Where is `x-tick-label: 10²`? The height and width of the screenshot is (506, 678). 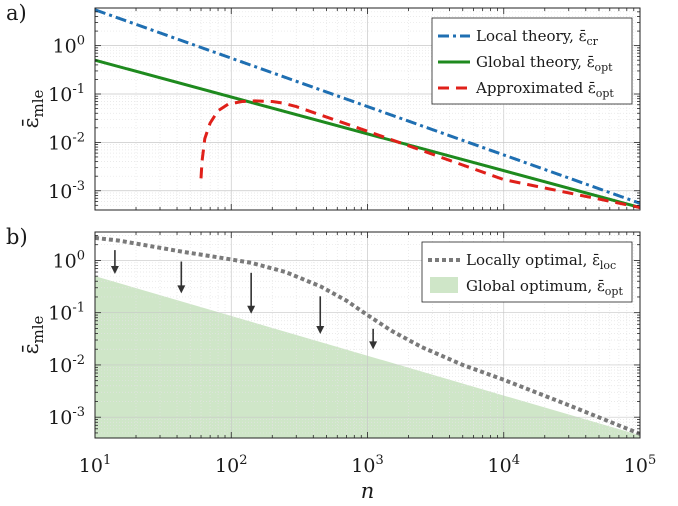
x-tick-label: 10² is located at coordinates (231, 465).